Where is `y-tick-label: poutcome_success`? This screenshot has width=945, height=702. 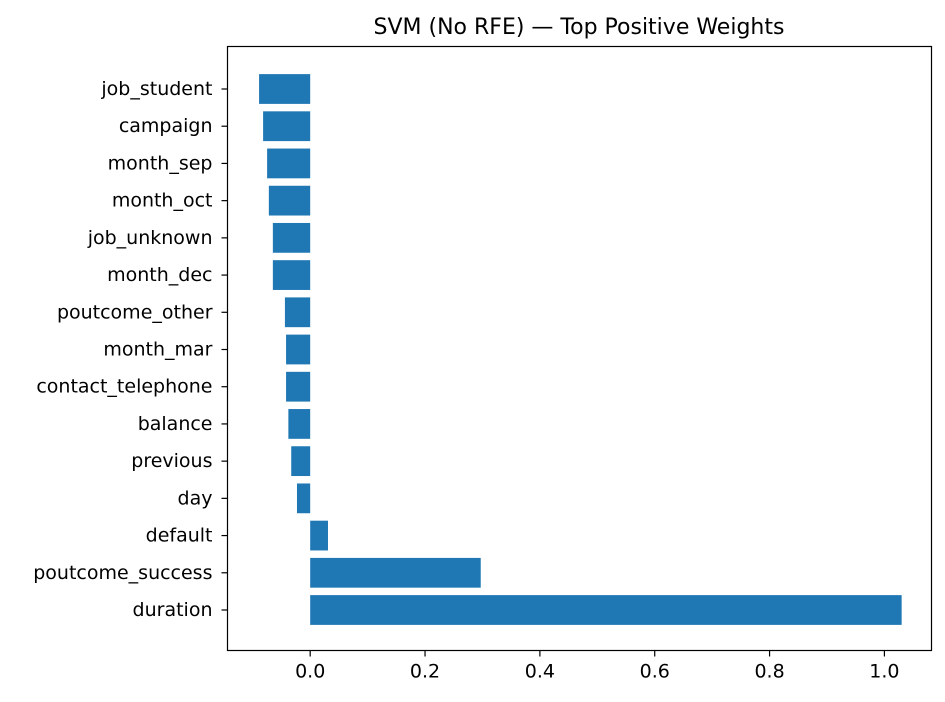
y-tick-label: poutcome_success is located at coordinates (122, 573).